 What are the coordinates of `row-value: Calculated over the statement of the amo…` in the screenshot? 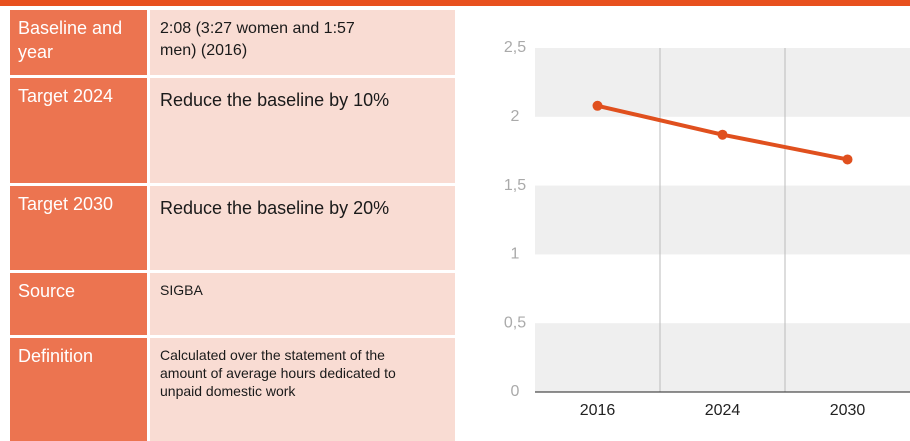 It's located at (302, 389).